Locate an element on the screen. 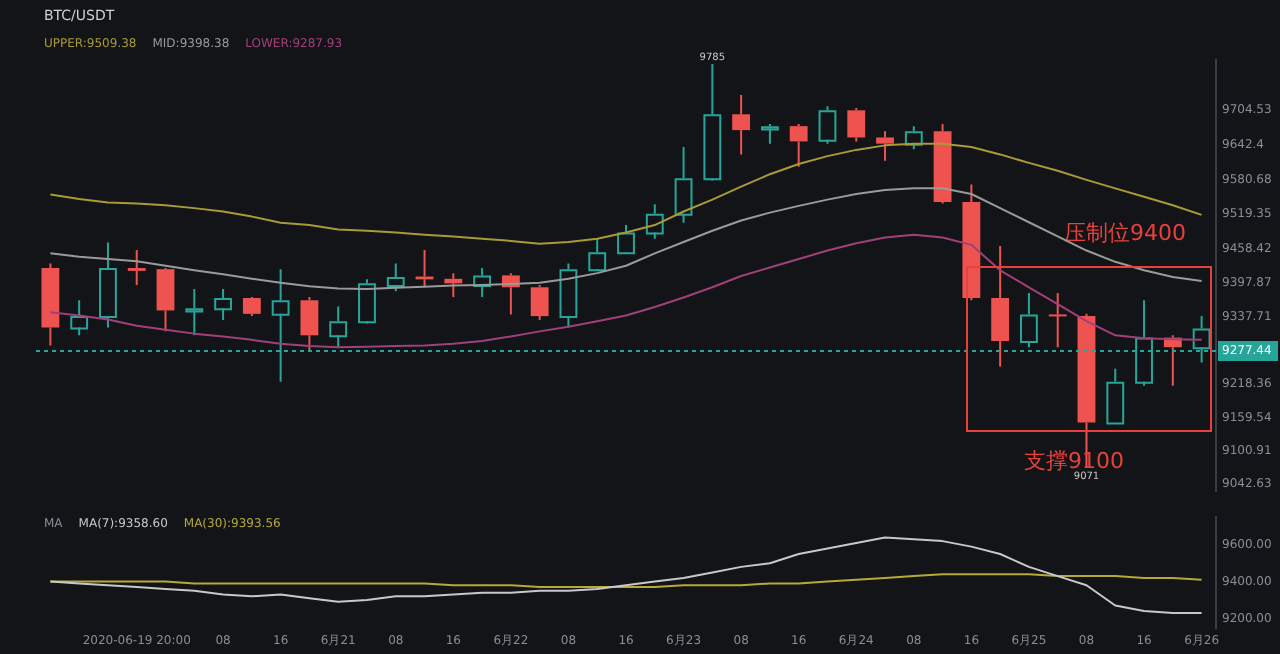 This screenshot has height=654, width=1280. annotation: 压制位9400 is located at coordinates (1125, 233).